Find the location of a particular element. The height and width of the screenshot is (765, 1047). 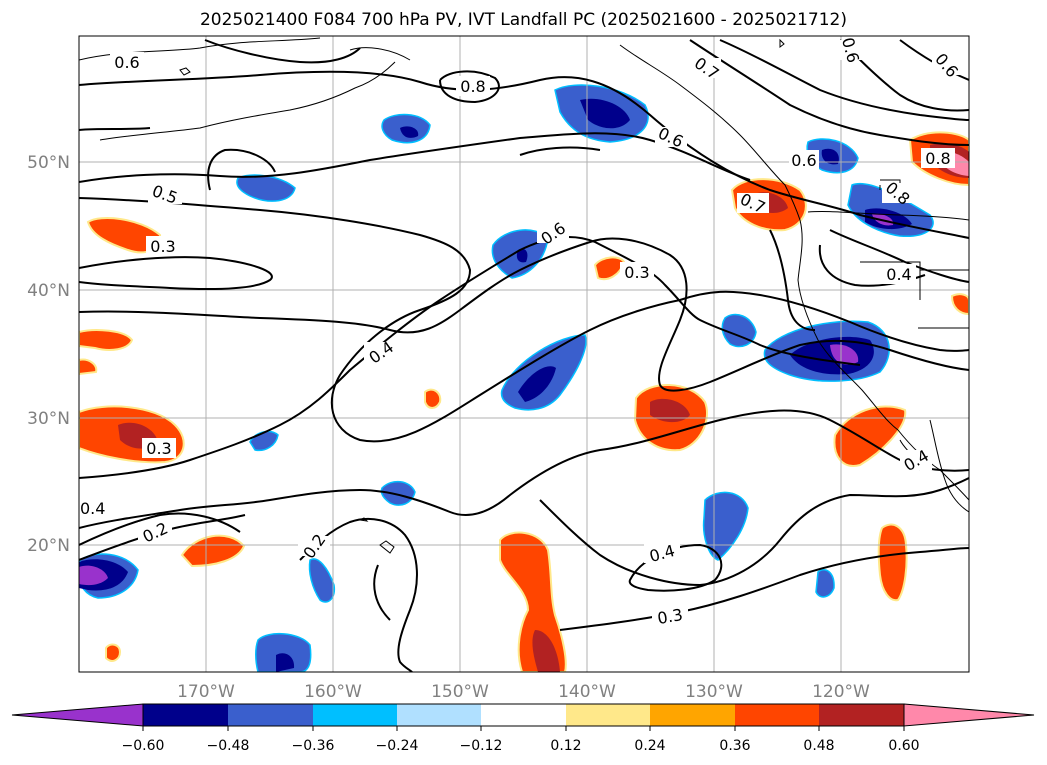

lon-tick-label: 150°W is located at coordinates (460, 692).